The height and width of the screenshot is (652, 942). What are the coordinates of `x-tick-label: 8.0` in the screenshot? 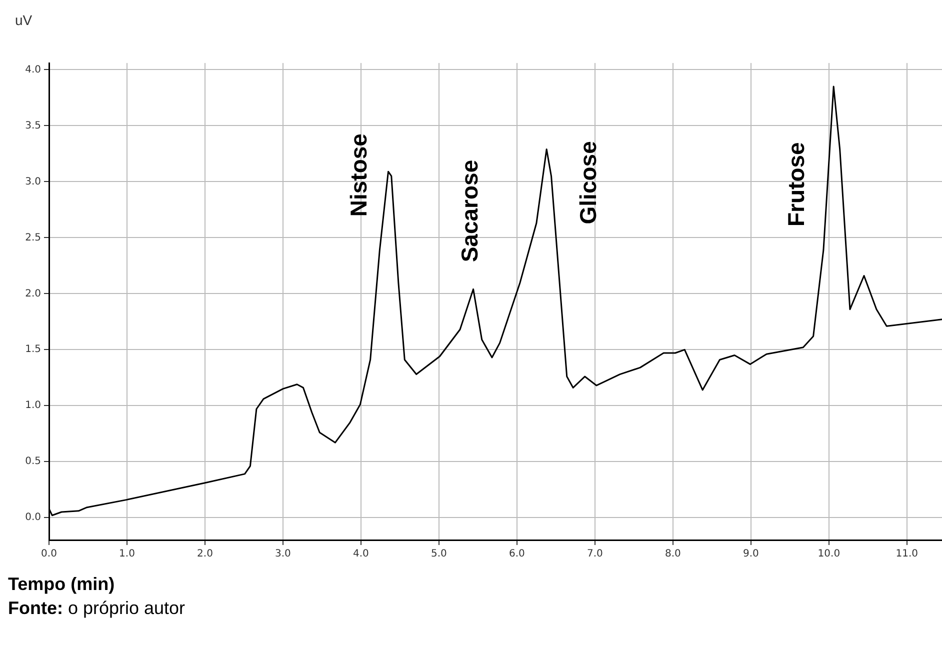 It's located at (672, 554).